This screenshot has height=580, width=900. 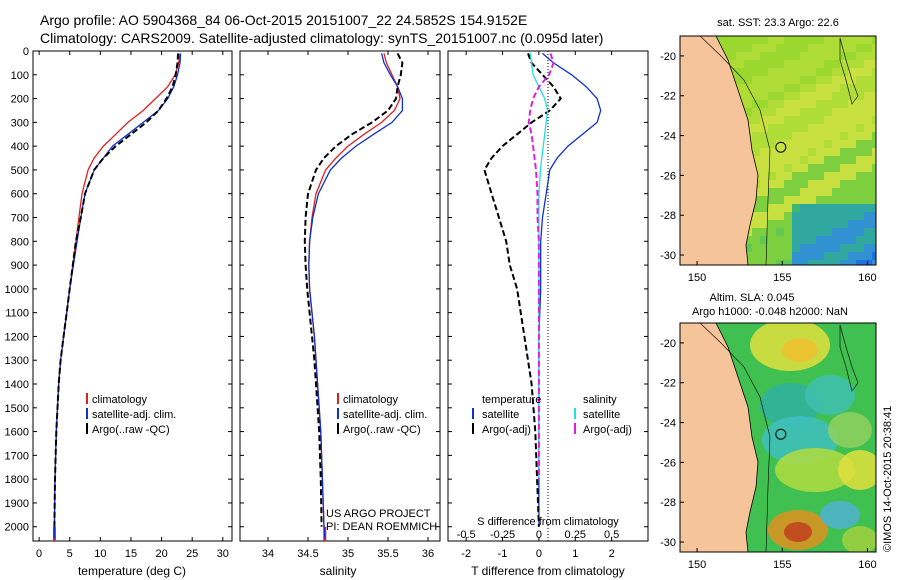 I want to click on x-tick-label: 0, so click(x=539, y=554).